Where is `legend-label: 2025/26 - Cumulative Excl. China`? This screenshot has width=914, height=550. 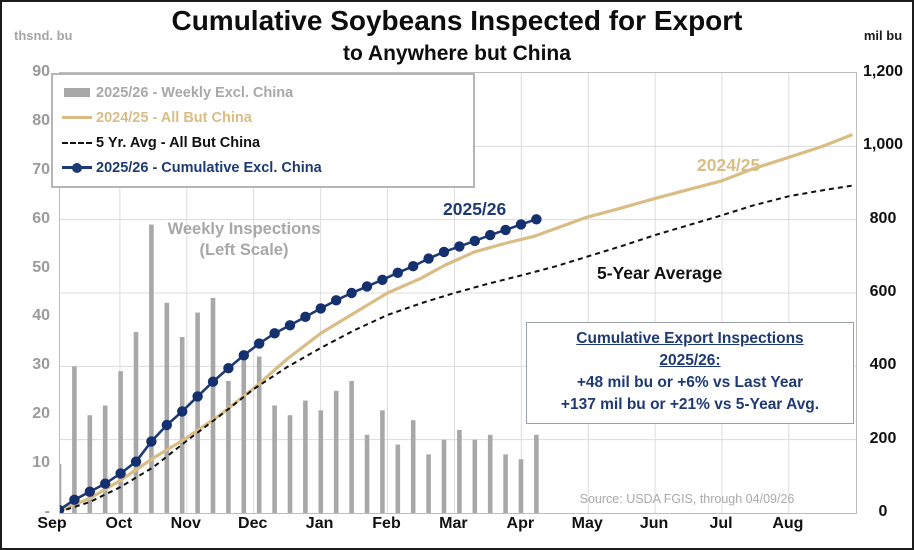
legend-label: 2025/26 - Cumulative Excl. China is located at coordinates (209, 167).